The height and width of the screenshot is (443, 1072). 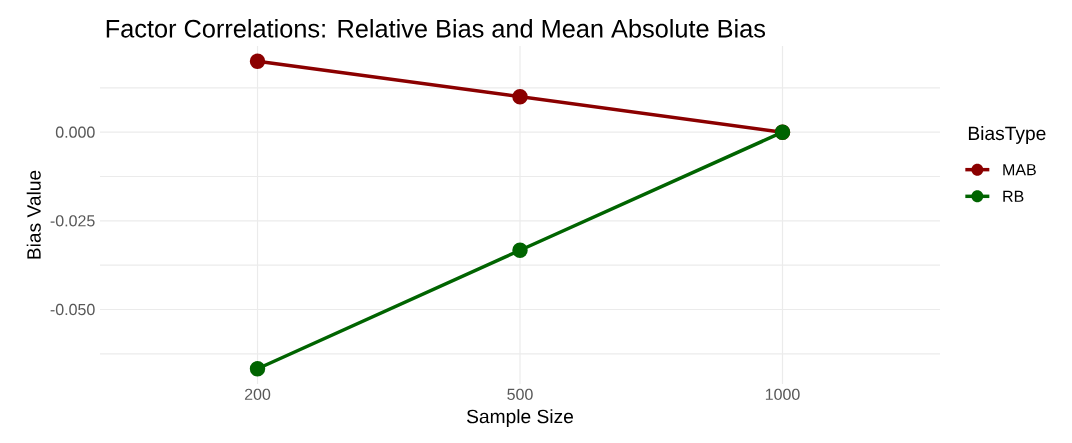 I want to click on y-axis-title: Bias Value, so click(x=33, y=214).